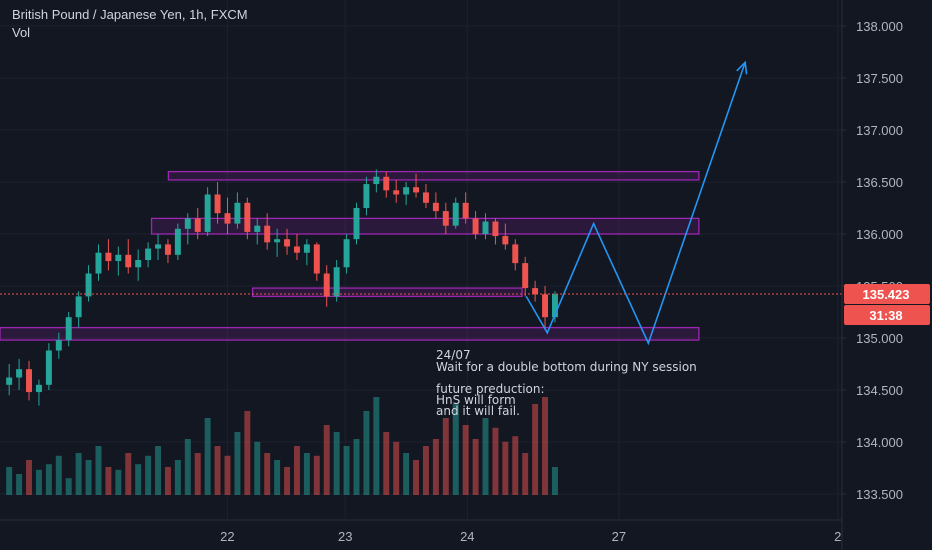 This screenshot has width=932, height=550. I want to click on zone-rect, so click(387, 292).